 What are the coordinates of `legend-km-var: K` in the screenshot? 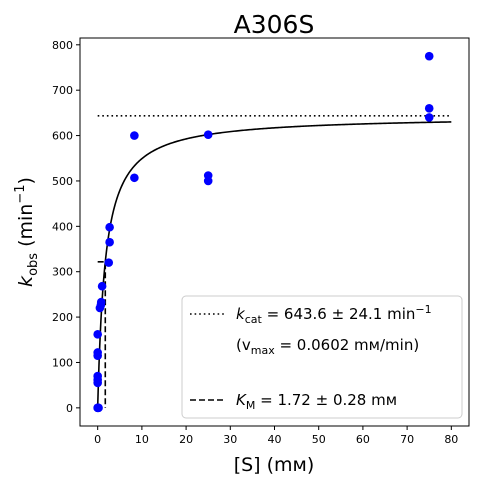 It's located at (241, 400).